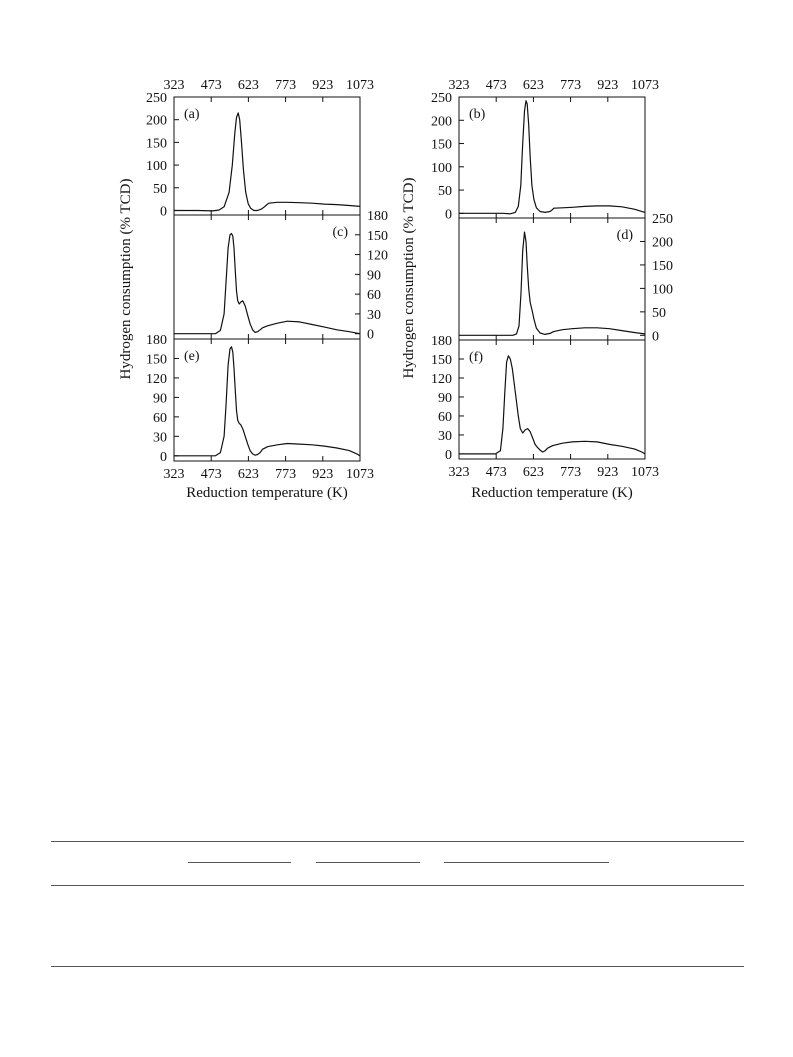 This screenshot has width=793, height=1057. Describe the element at coordinates (662, 242) in the screenshot. I see `chart-2-panel-2-ytick-label: 200` at that location.